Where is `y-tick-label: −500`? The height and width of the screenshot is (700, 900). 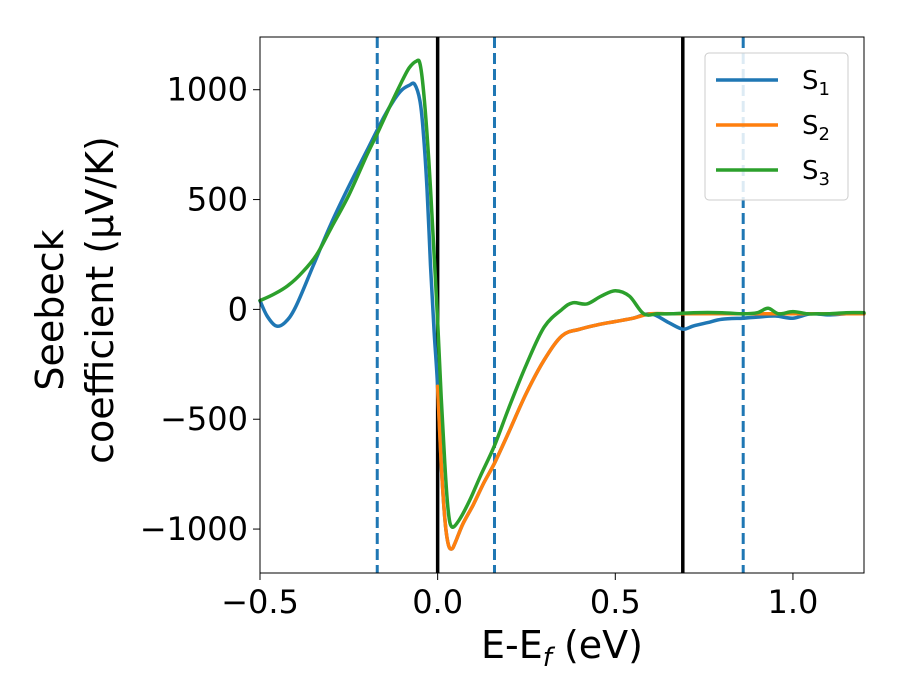 y-tick-label: −500 is located at coordinates (204, 419).